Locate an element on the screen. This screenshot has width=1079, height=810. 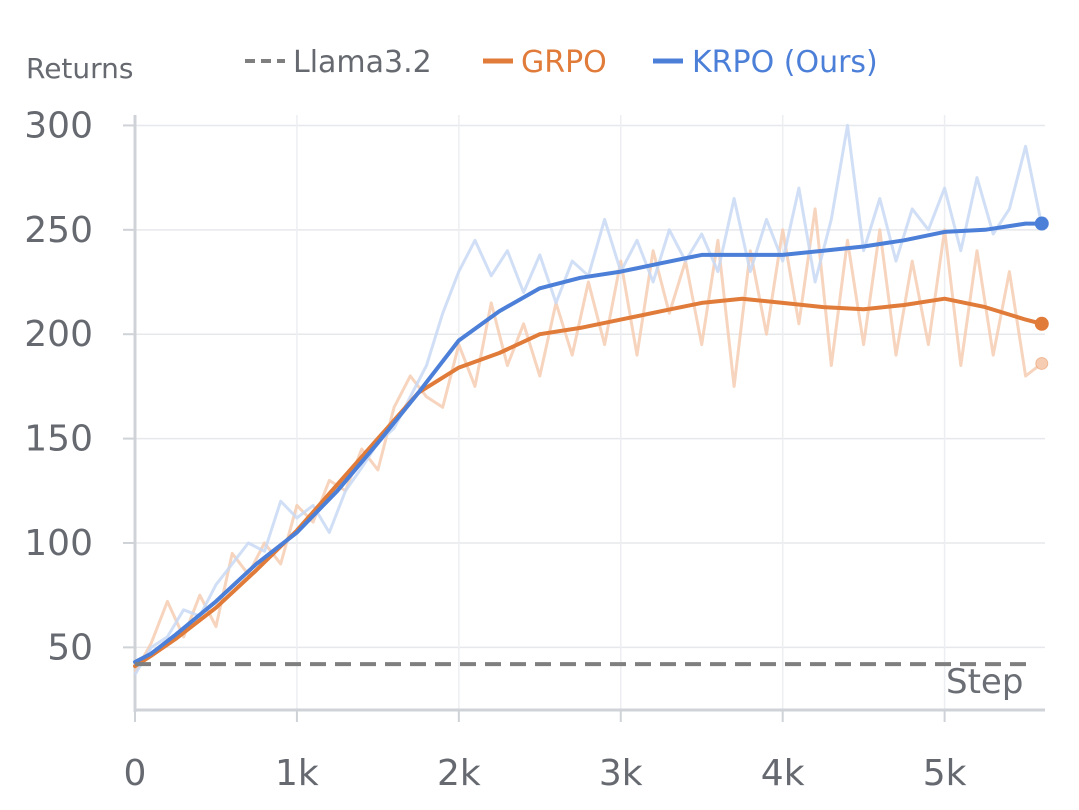
legend-label-grpo: GRPO is located at coordinates (564, 62).